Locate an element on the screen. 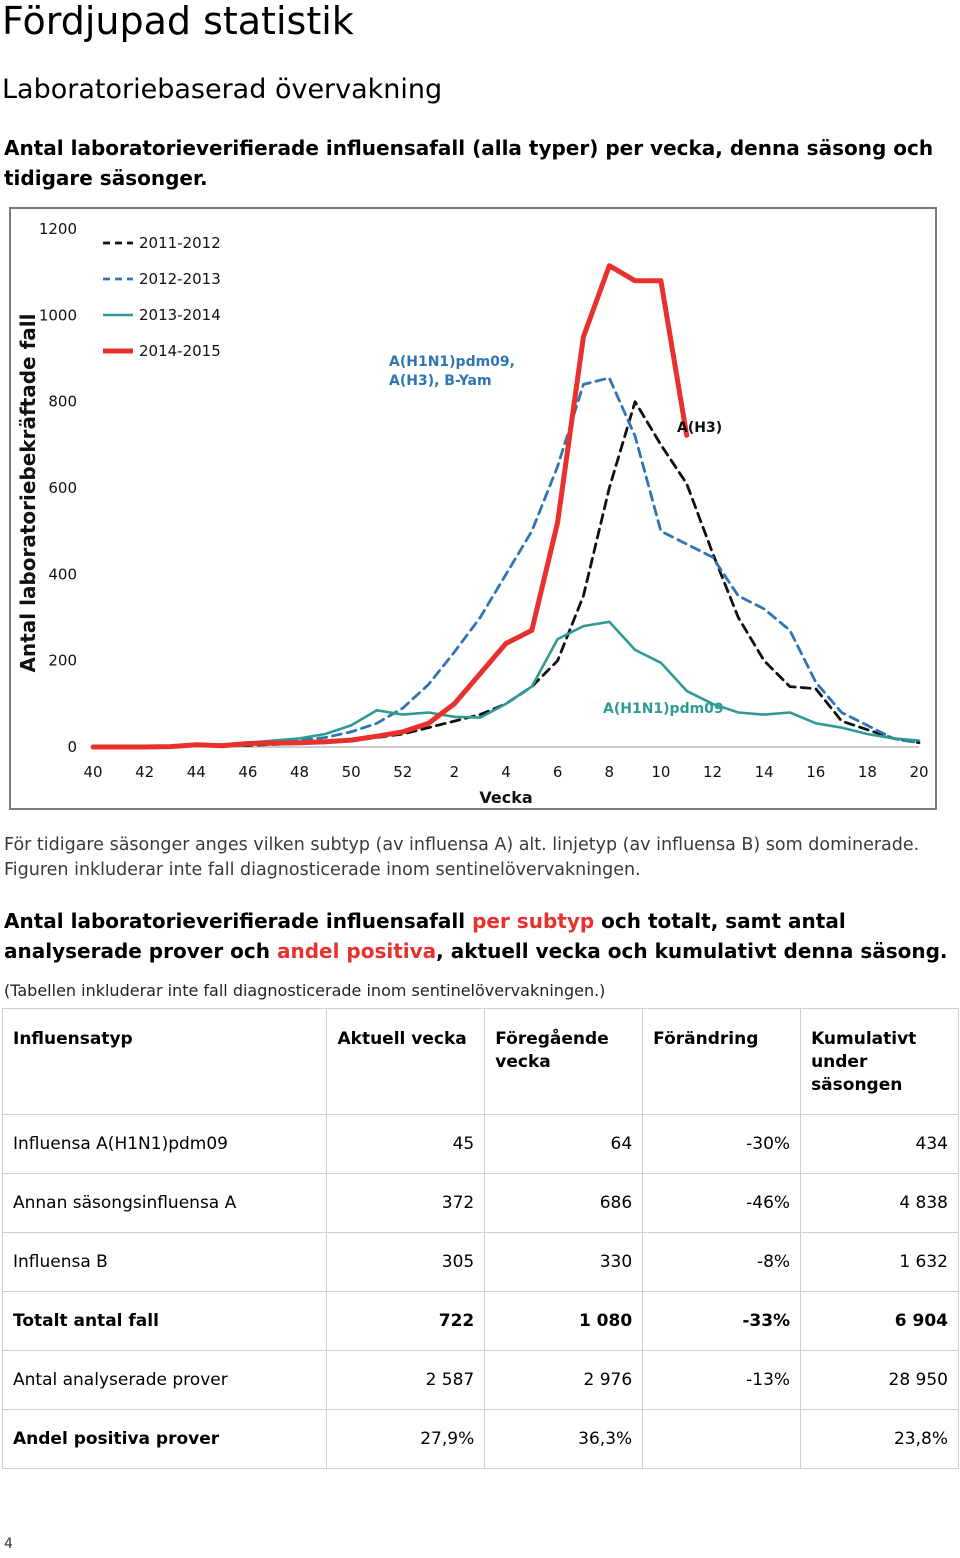 Image resolution: width=960 pixels, height=1558 pixels. annotation-label: A(H3), B-Yam is located at coordinates (440, 381).